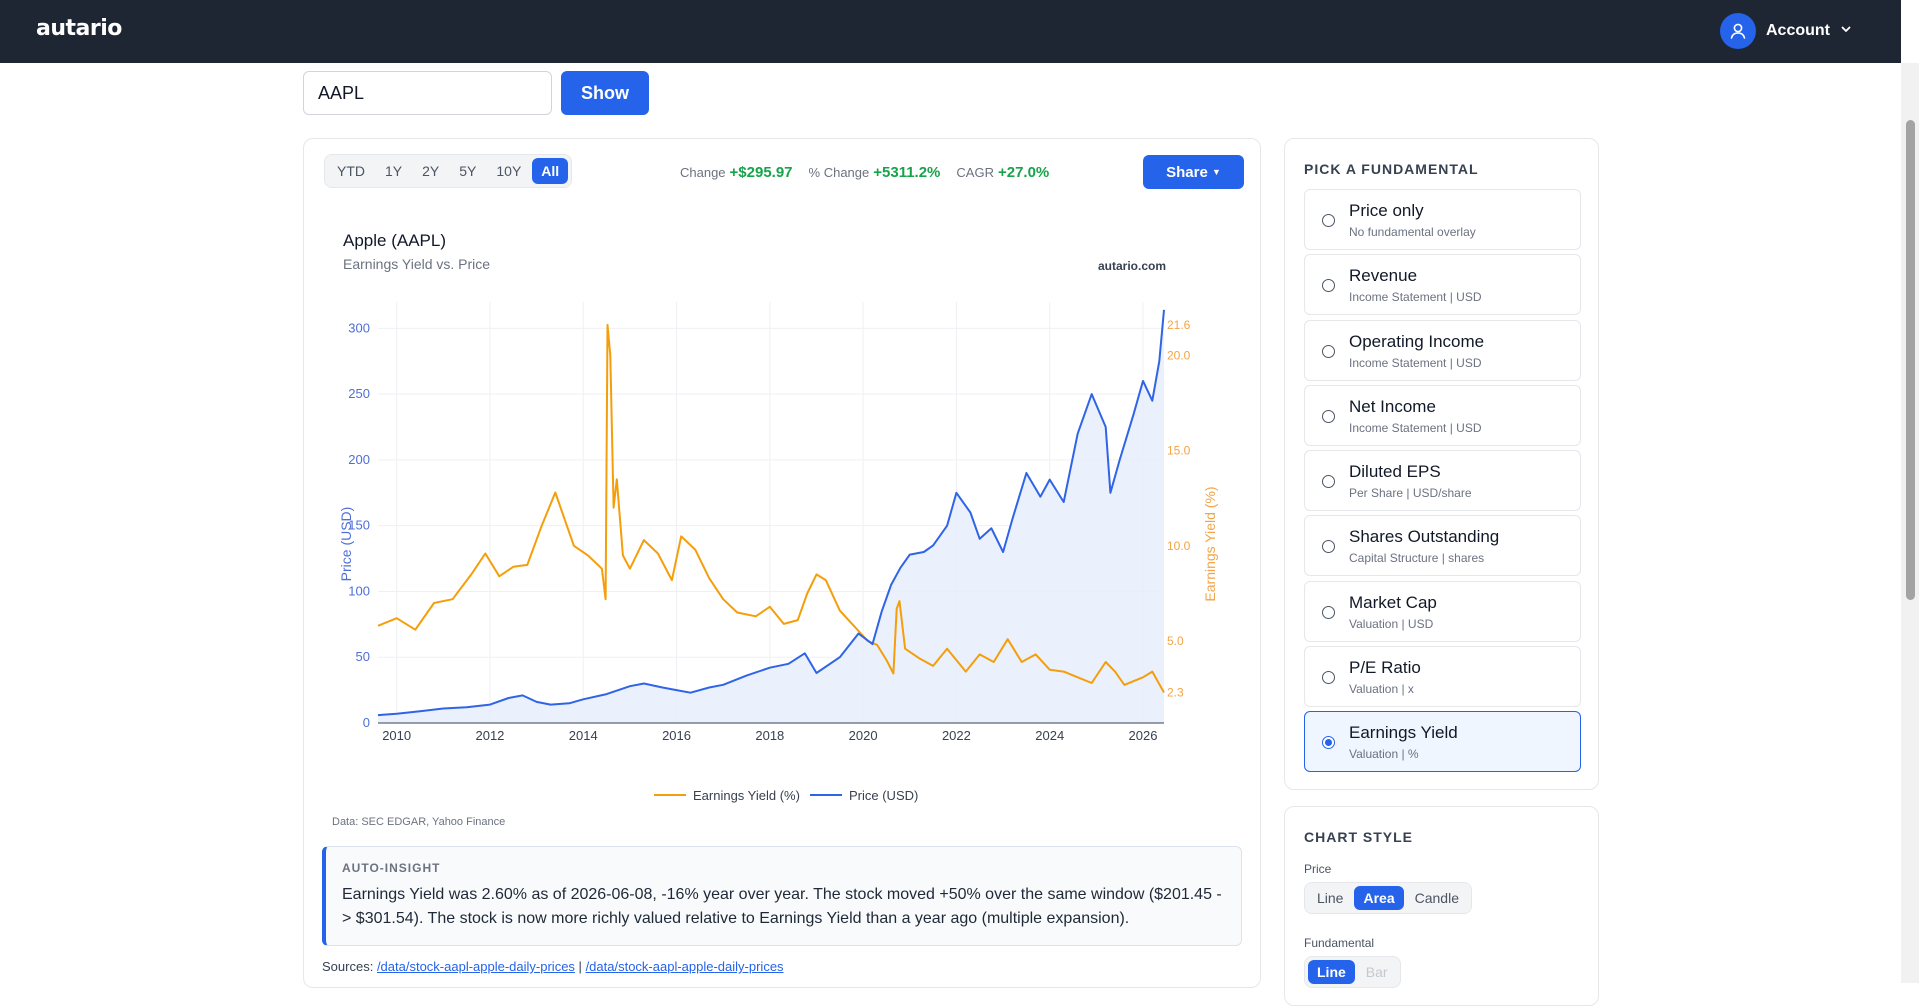  Describe the element at coordinates (475, 966) in the screenshot. I see `source-link-1: /data/stock-aapl-apple-daily-prices` at that location.